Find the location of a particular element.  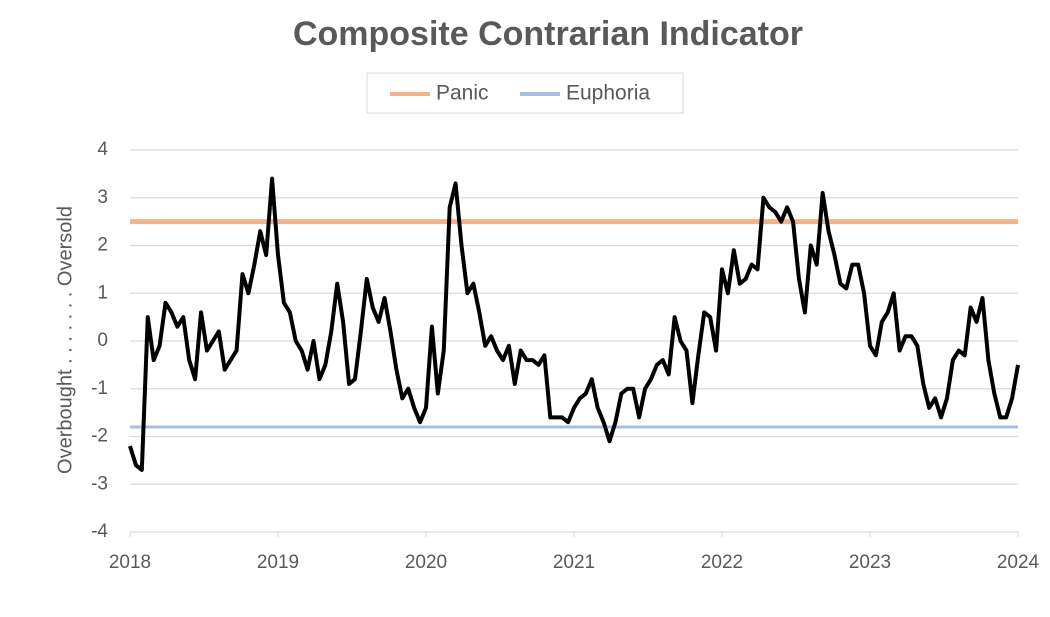

y-tick-label: 3 is located at coordinates (102, 197).